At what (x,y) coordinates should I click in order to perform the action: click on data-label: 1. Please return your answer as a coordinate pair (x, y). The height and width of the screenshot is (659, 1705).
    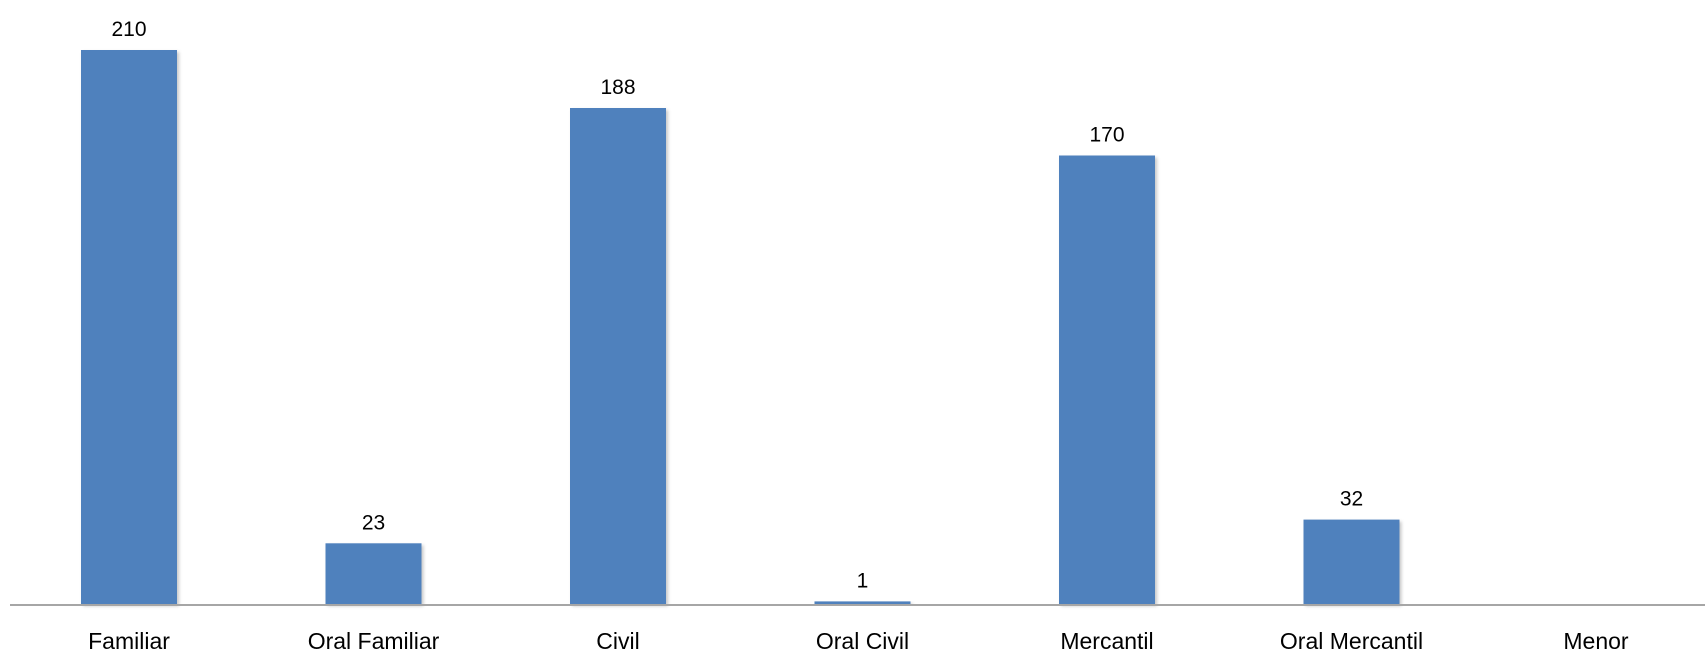
    Looking at the image, I should click on (863, 580).